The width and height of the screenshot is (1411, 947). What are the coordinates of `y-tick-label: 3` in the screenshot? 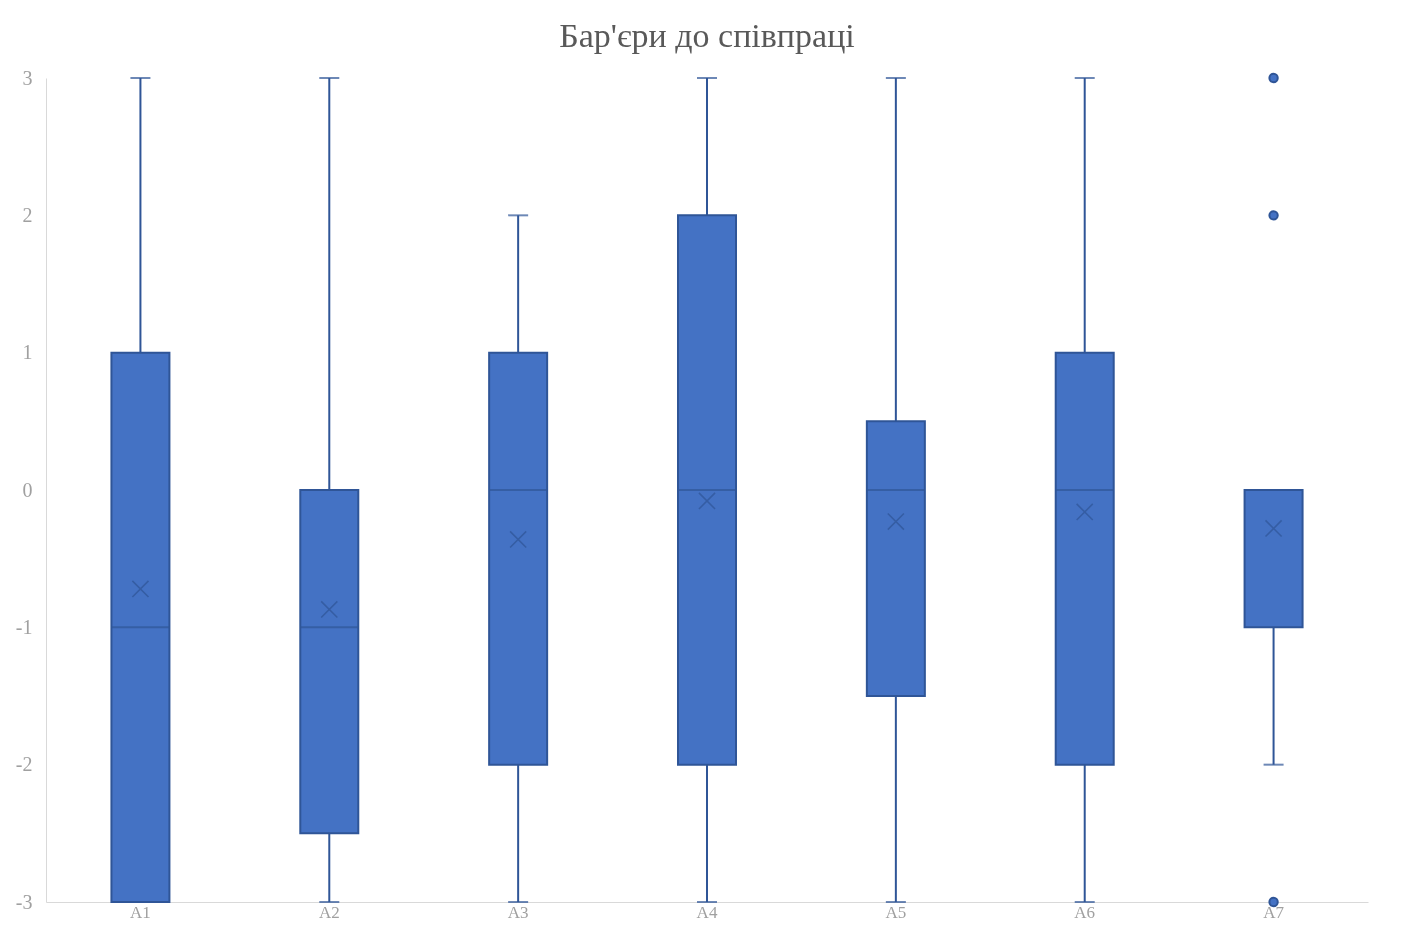 It's located at (27, 77).